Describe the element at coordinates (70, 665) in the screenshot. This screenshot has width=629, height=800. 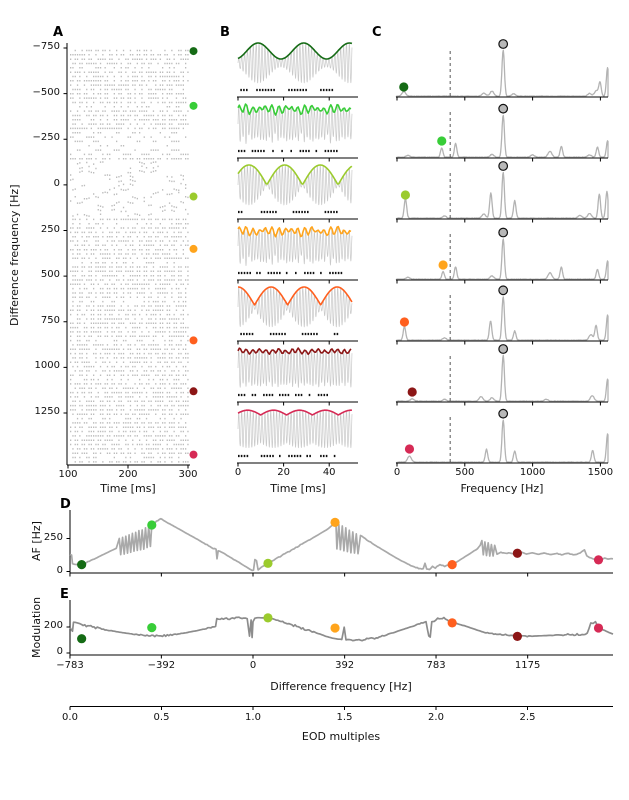
I see `tick-label: −783` at that location.